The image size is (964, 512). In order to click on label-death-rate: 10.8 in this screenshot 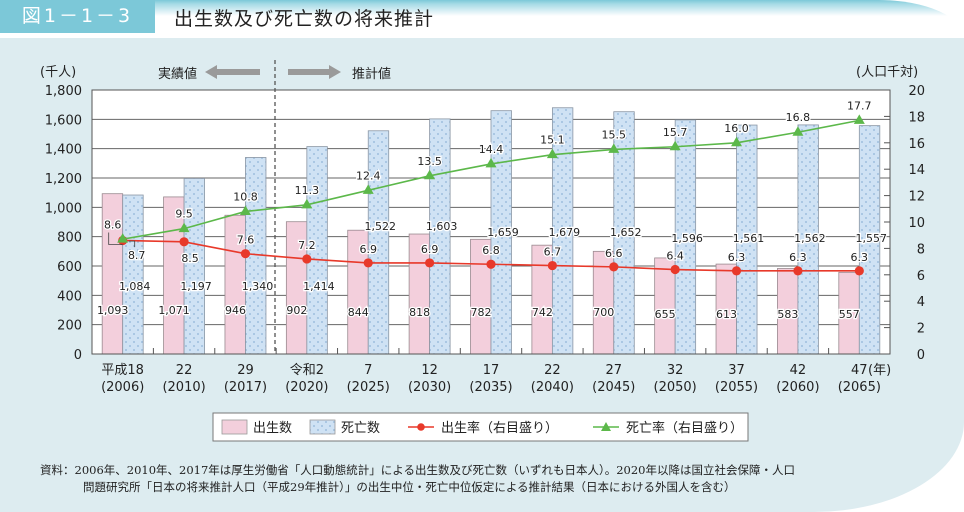, I will do `click(245, 196)`.